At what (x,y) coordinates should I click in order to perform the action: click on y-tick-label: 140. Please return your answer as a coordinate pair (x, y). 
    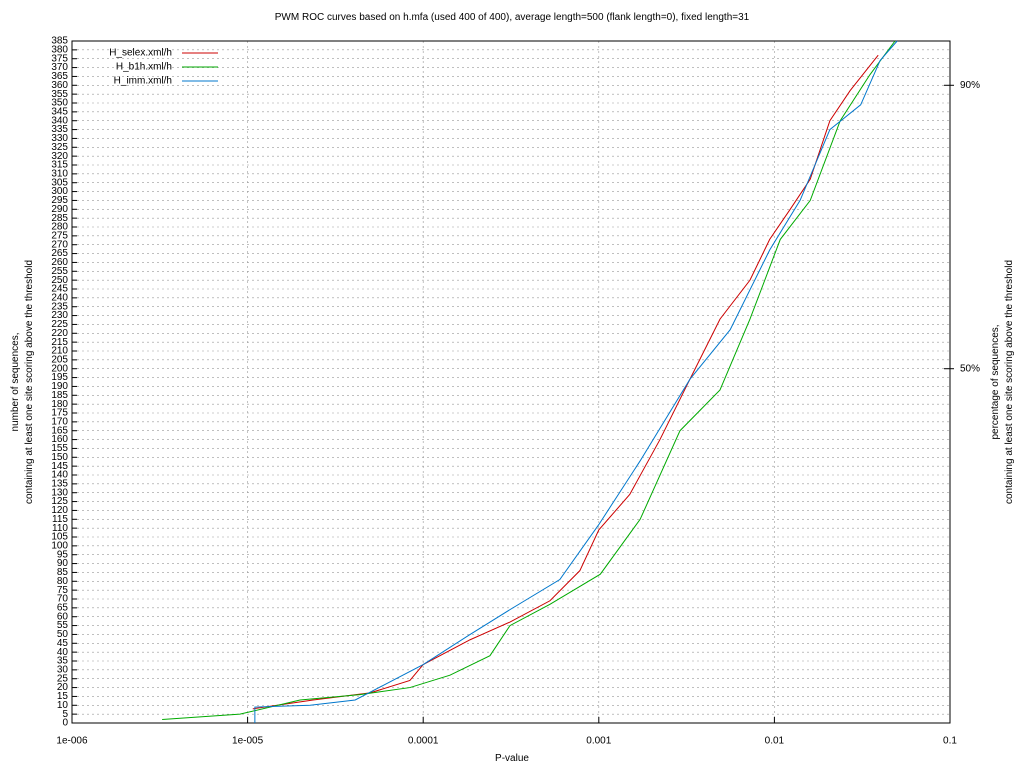
    Looking at the image, I should click on (59, 475).